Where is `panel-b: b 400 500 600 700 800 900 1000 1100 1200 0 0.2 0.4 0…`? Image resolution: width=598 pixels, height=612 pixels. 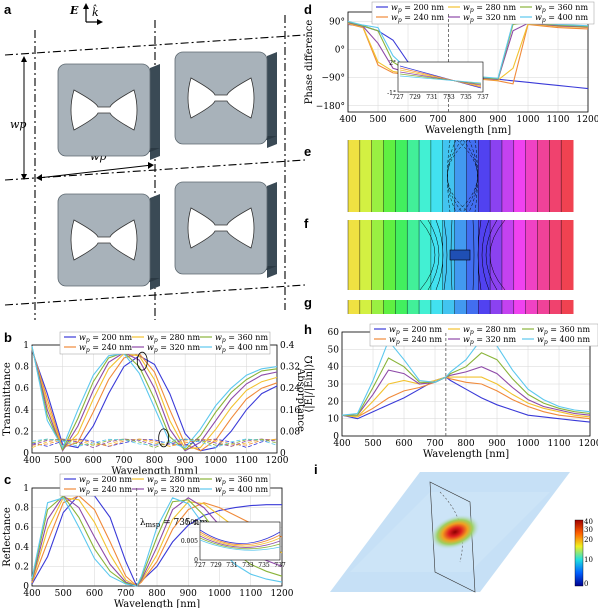 panel-b: b 400 500 600 700 800 900 1000 1100 1200 0 0.2 0.4 0… is located at coordinates (153, 403).